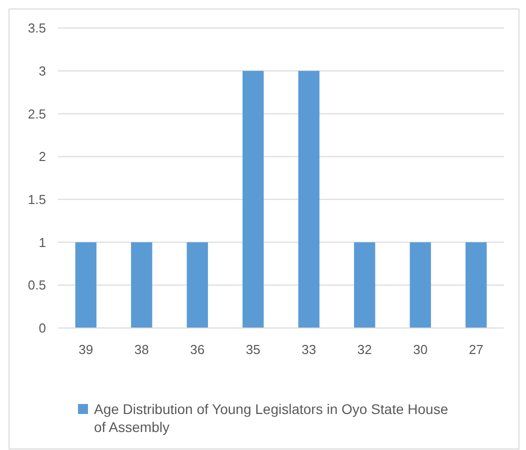 The height and width of the screenshot is (450, 526). Describe the element at coordinates (37, 28) in the screenshot. I see `y-tick-label: 3.5` at that location.